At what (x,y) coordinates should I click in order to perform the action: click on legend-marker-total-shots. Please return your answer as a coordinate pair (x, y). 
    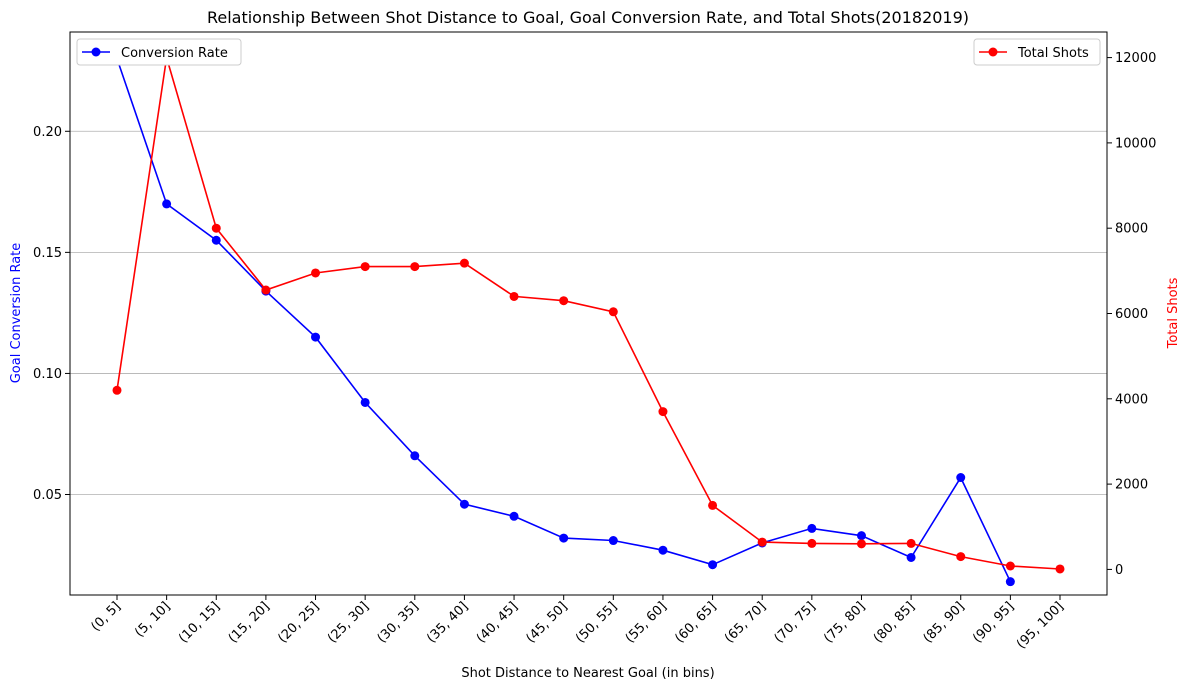
    Looking at the image, I should click on (993, 52).